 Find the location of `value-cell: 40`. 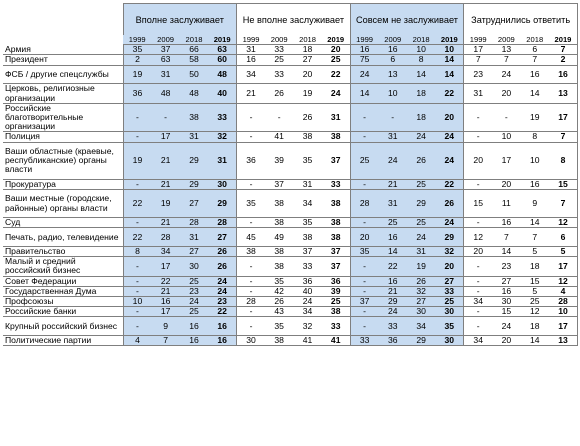

value-cell: 40 is located at coordinates (223, 93).